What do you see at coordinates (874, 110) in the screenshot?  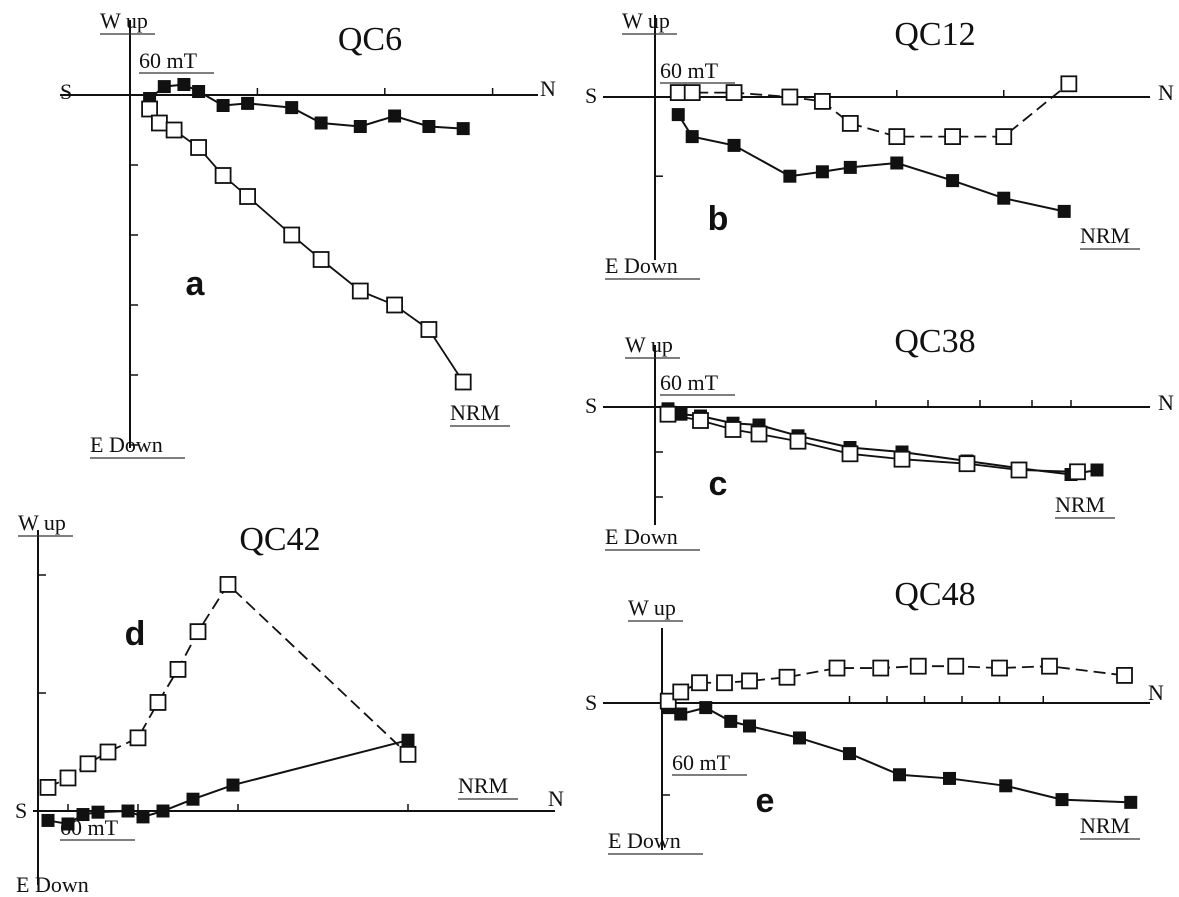 I see `open-series-line` at bounding box center [874, 110].